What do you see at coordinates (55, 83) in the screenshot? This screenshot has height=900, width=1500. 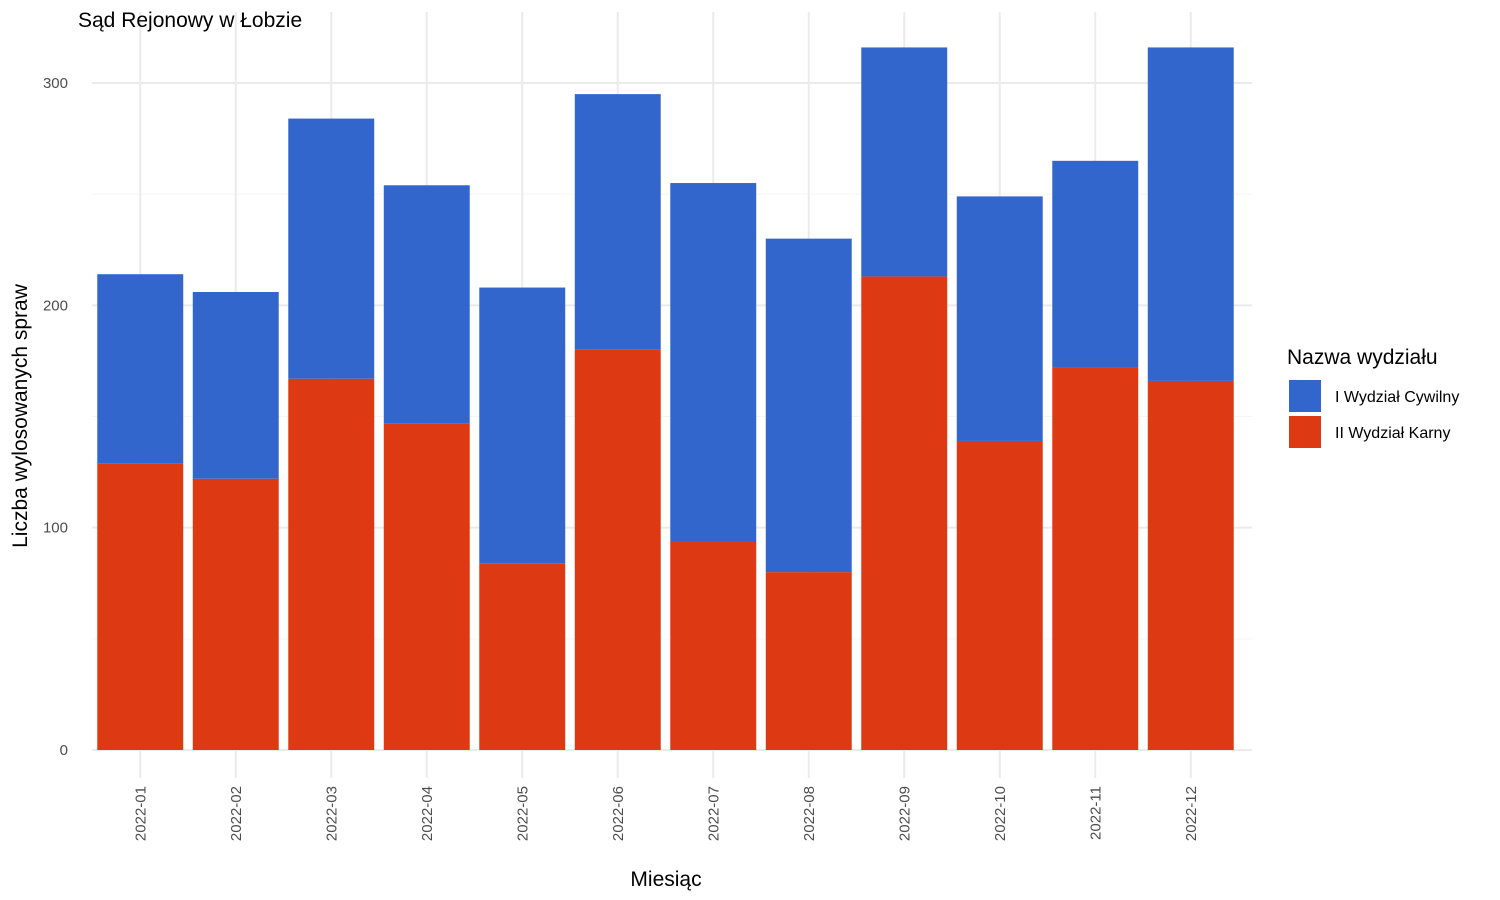 I see `y-tick-label: 300` at bounding box center [55, 83].